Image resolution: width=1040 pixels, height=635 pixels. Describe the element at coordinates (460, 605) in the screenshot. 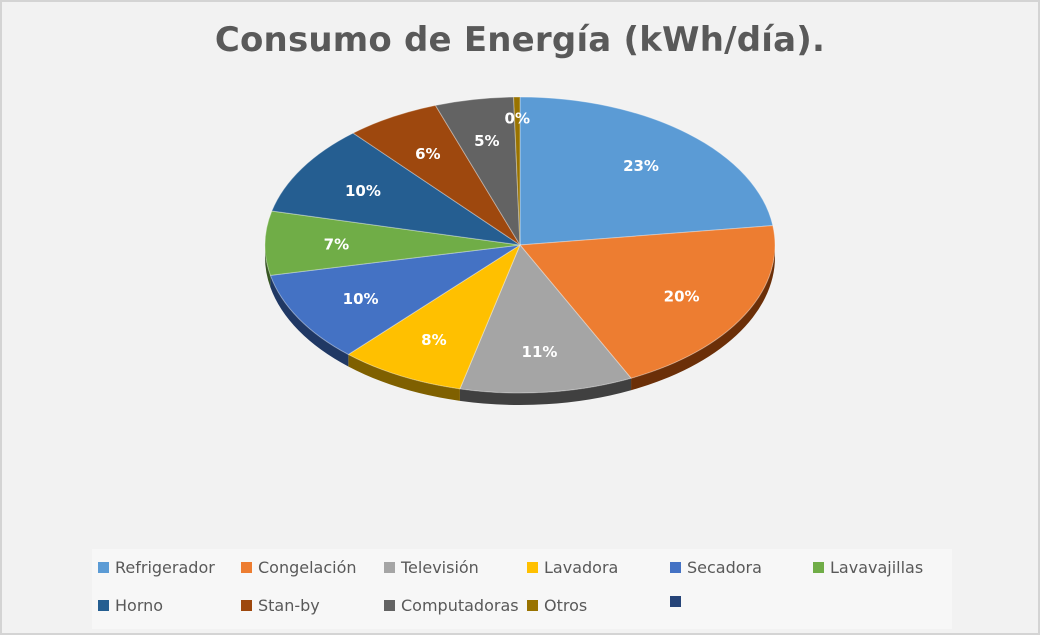

I see `legend-label: Computadoras` at that location.